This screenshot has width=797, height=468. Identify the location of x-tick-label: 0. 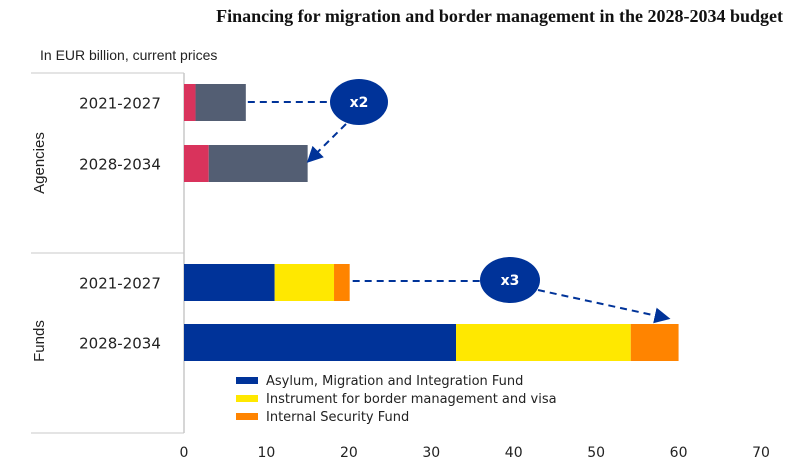
(184, 453).